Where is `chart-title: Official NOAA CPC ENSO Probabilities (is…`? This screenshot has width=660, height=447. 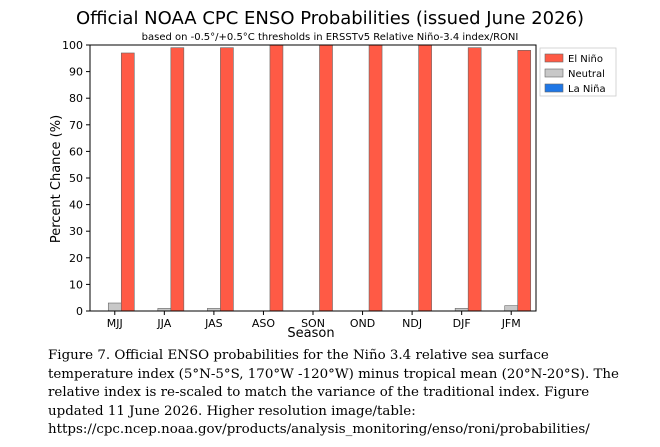 chart-title: Official NOAA CPC ENSO Probabilities (is… is located at coordinates (330, 18).